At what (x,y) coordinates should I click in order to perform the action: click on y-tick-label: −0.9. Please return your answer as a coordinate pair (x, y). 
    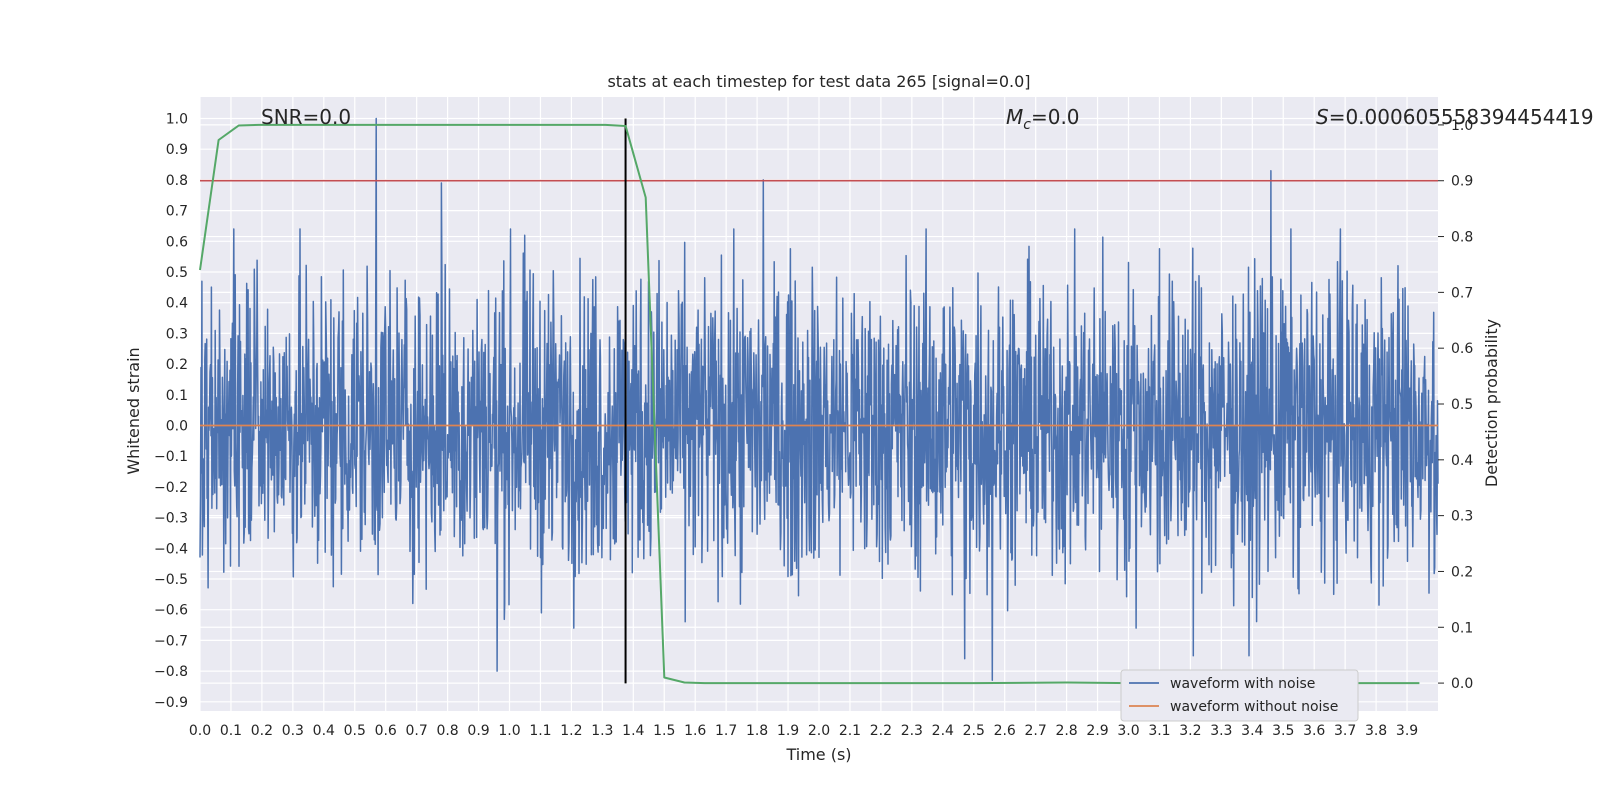
    Looking at the image, I should click on (171, 703).